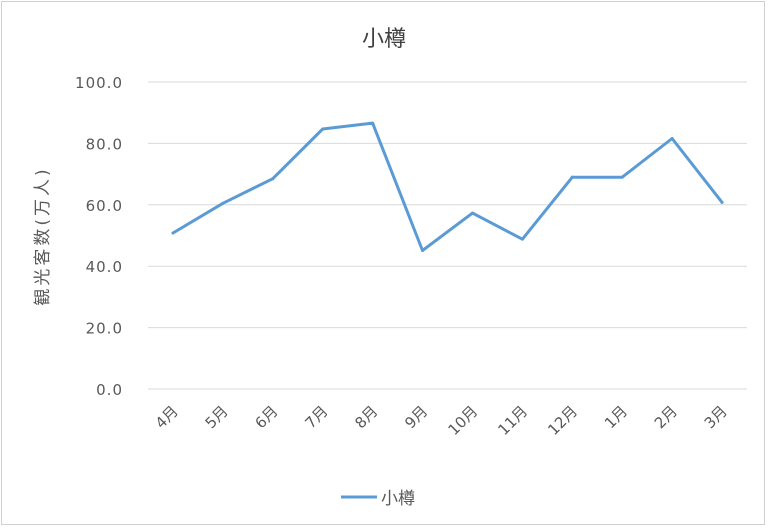  Describe the element at coordinates (416, 417) in the screenshot. I see `x-tick-label: 9月` at that location.